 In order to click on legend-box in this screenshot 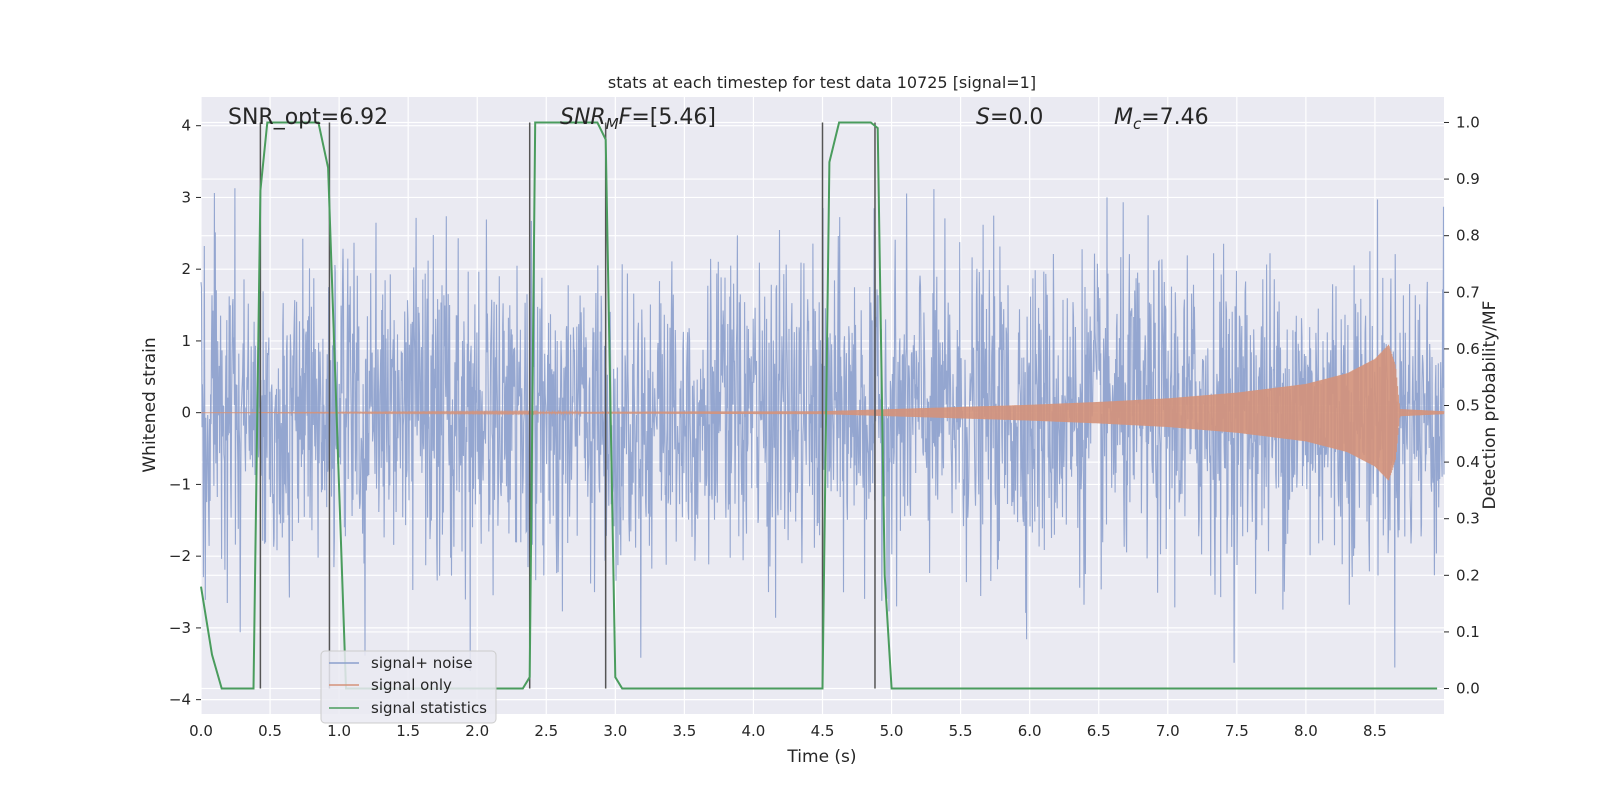, I will do `click(408, 687)`.